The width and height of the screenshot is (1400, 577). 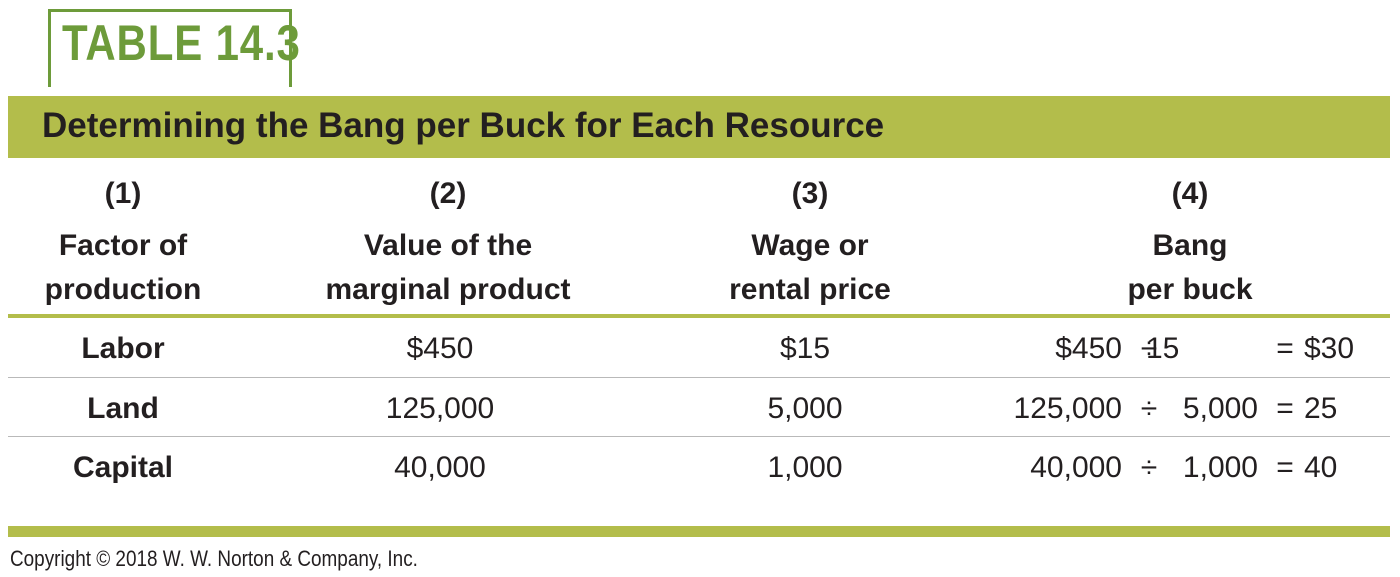 I want to click on factor-cell: Capital, so click(x=123, y=467).